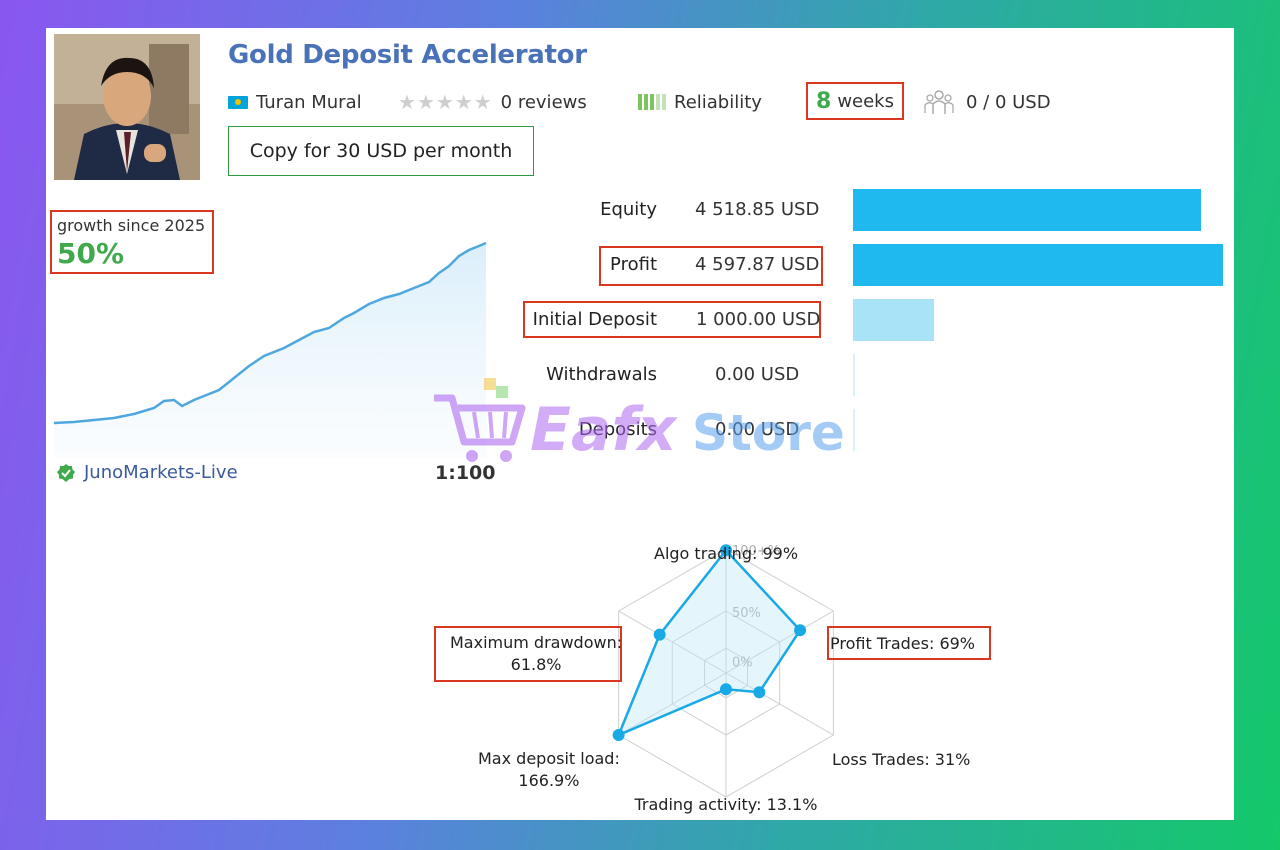 This screenshot has width=1280, height=850. Describe the element at coordinates (865, 101) in the screenshot. I see `weeks-unit: weeks` at that location.